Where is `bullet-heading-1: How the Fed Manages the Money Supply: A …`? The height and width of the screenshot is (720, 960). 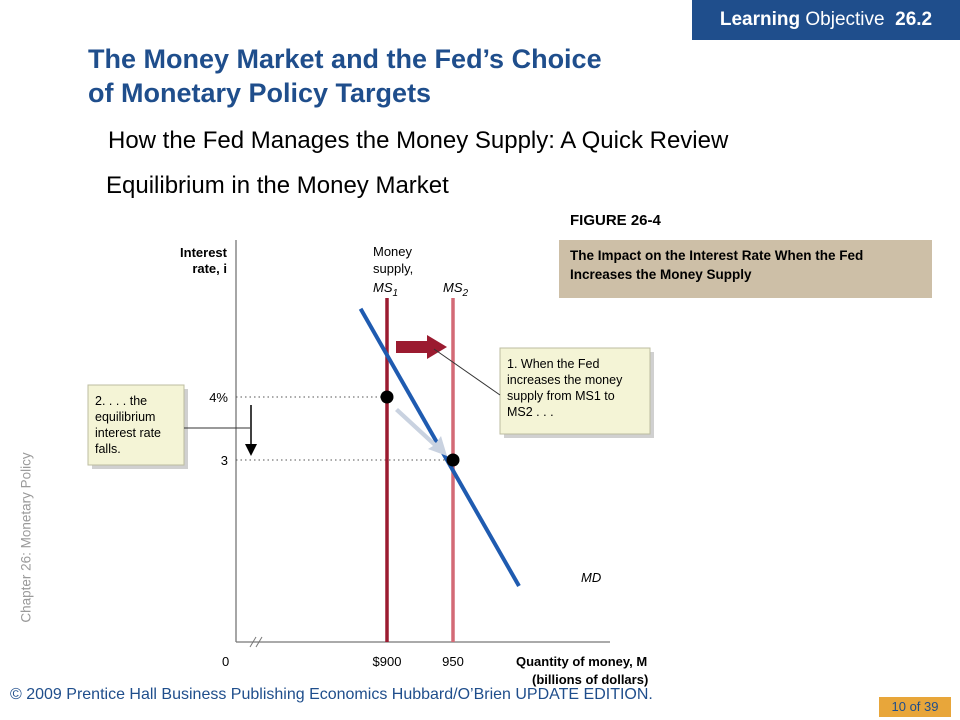
bullet-heading-1: How the Fed Manages the Money Supply: A … is located at coordinates (418, 140).